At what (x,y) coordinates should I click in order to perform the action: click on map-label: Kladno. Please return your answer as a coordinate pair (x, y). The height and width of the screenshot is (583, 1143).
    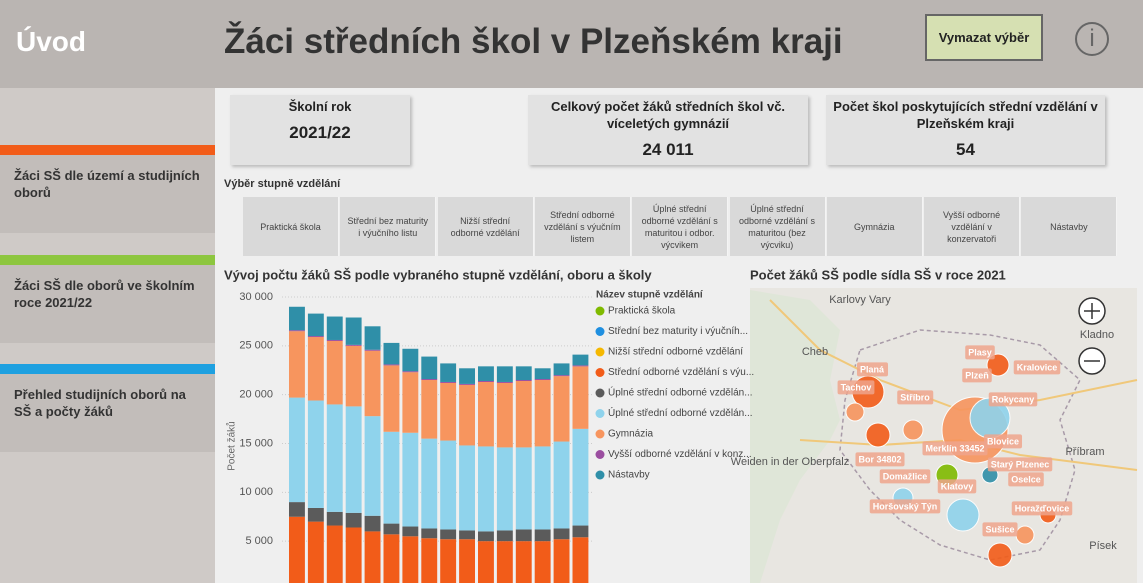
    Looking at the image, I should click on (1097, 335).